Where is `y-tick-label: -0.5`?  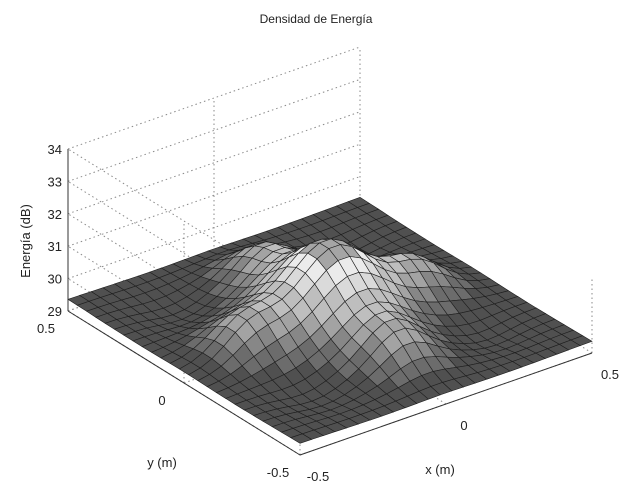
y-tick-label: -0.5 is located at coordinates (278, 472).